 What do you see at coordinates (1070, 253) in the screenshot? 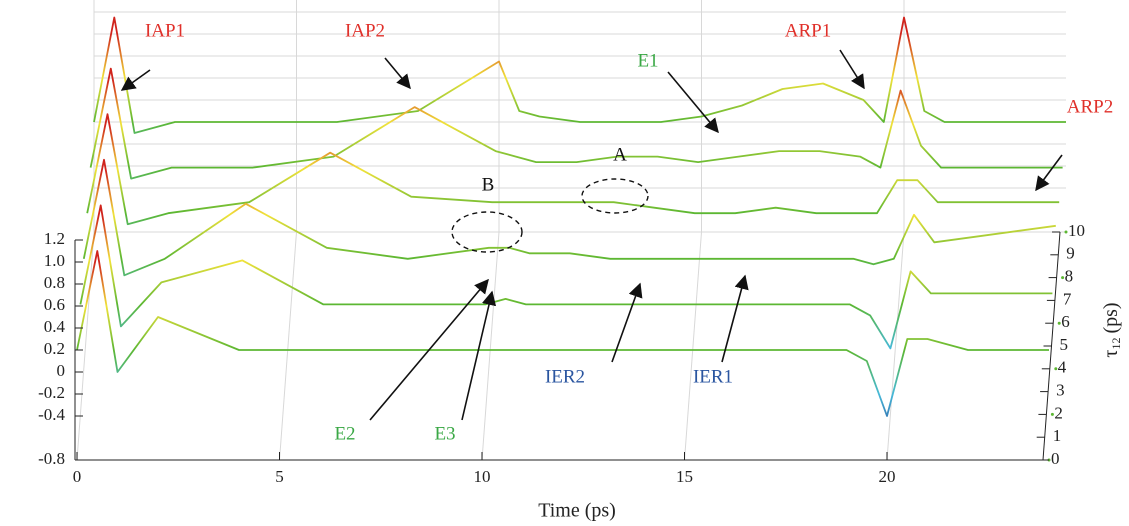
I see `depth-tick-label: 9` at bounding box center [1070, 253].